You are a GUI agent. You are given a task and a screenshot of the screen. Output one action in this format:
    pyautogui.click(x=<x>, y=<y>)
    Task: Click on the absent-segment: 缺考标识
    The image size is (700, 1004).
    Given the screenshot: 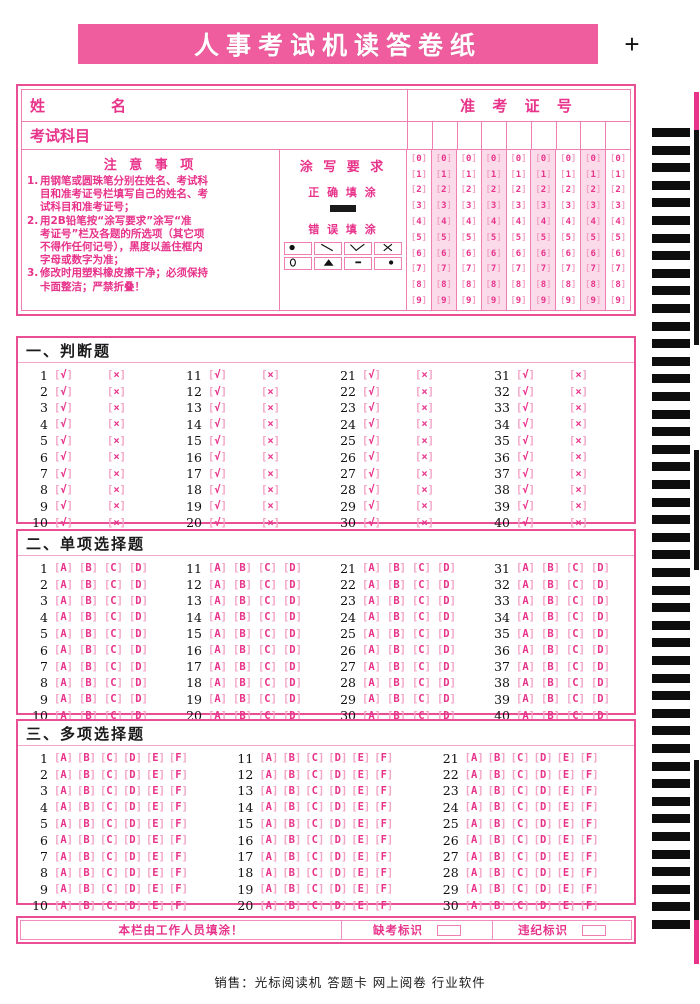 What is the action you would take?
    pyautogui.click(x=417, y=930)
    